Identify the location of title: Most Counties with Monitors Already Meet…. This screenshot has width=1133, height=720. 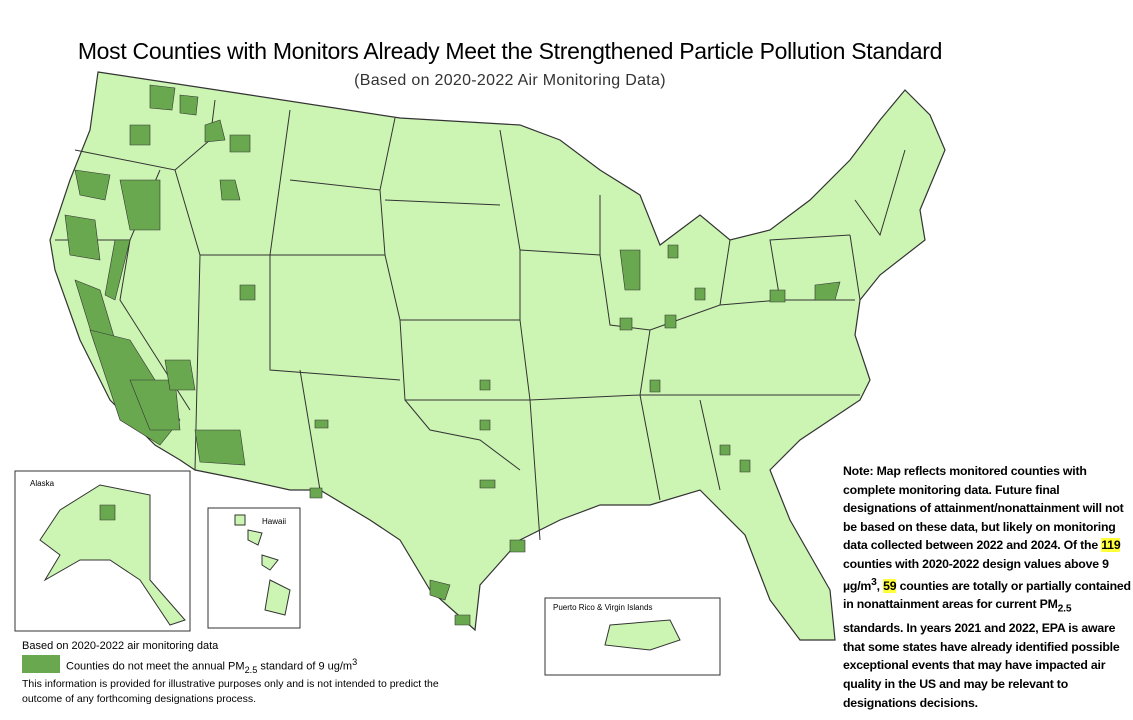
(510, 51).